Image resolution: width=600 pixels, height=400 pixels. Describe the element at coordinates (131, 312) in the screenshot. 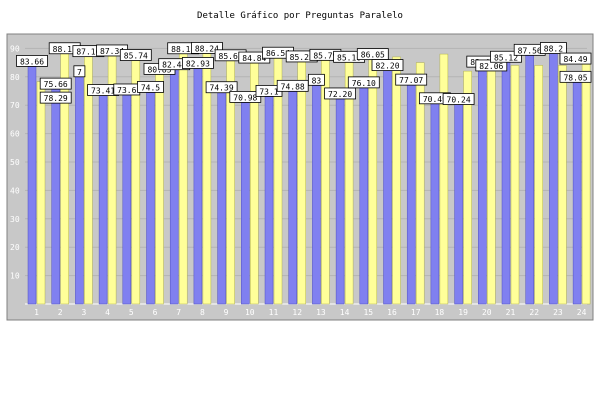

I see `x-tick-label: 5` at that location.